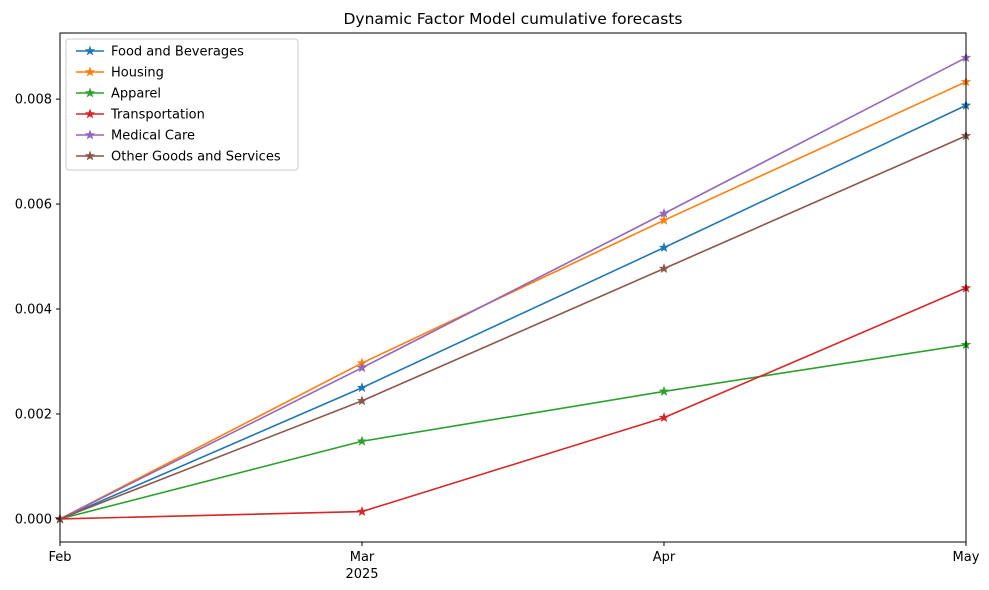 The height and width of the screenshot is (590, 989). Describe the element at coordinates (664, 557) in the screenshot. I see `x-tick-label: Apr` at that location.